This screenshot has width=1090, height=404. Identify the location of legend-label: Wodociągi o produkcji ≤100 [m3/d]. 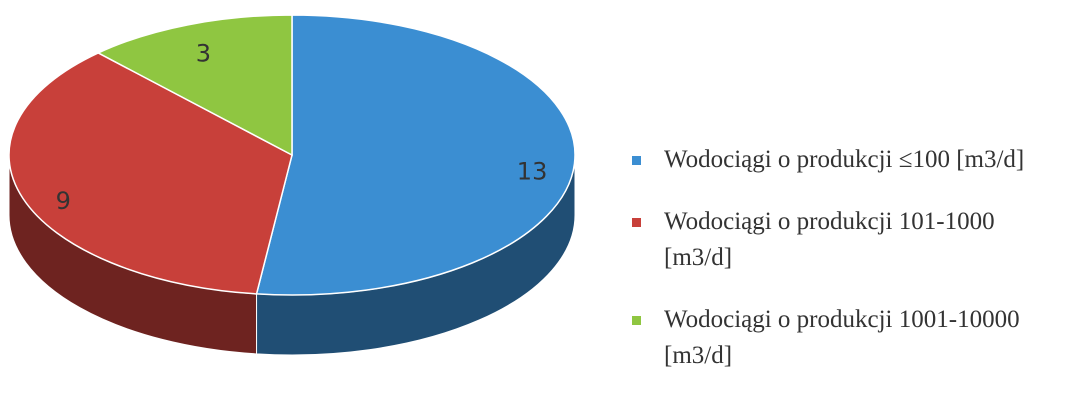
(844, 159).